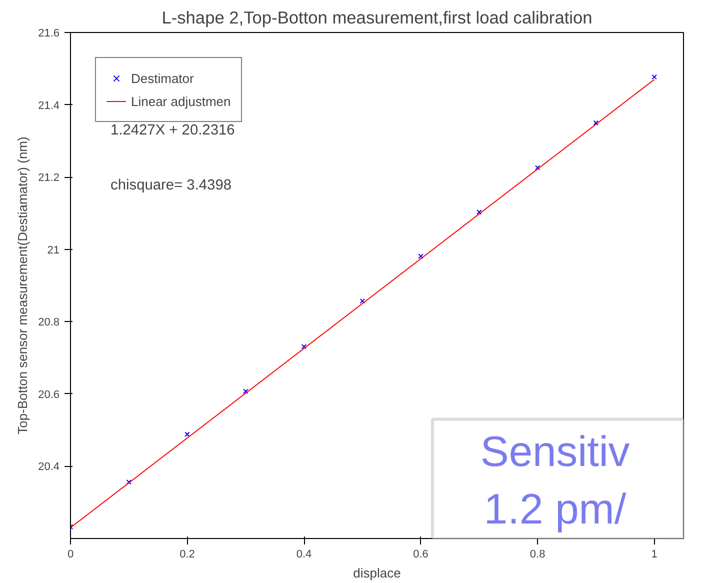 The width and height of the screenshot is (703, 583). What do you see at coordinates (654, 554) in the screenshot?
I see `x-tick-label: 1` at bounding box center [654, 554].